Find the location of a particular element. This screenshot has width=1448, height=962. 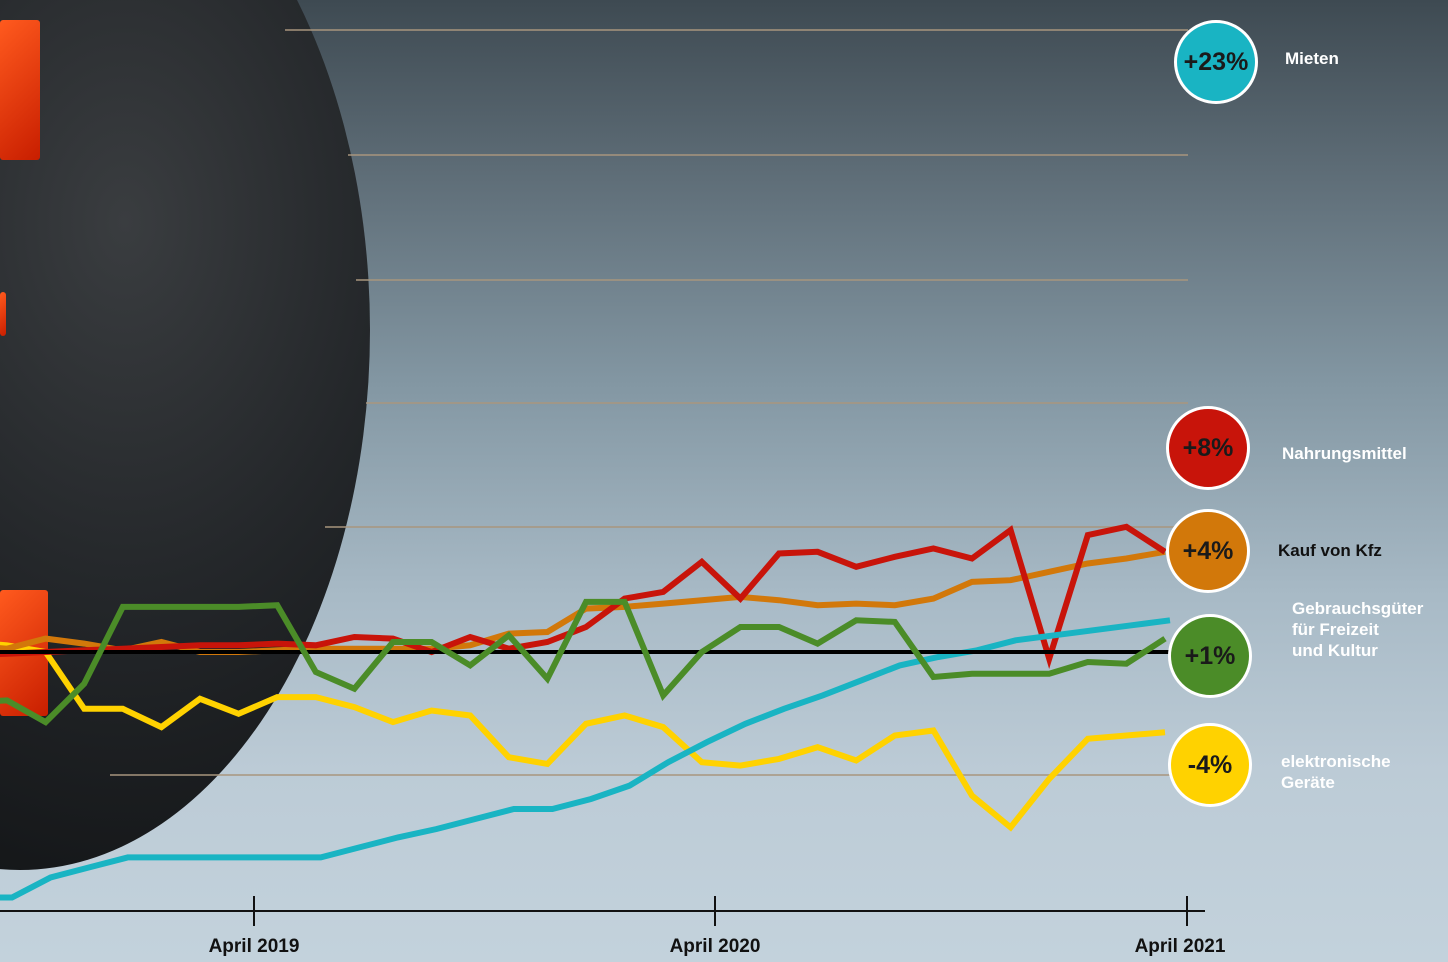

end-value-badge-freizeit: +1% is located at coordinates (1210, 656).